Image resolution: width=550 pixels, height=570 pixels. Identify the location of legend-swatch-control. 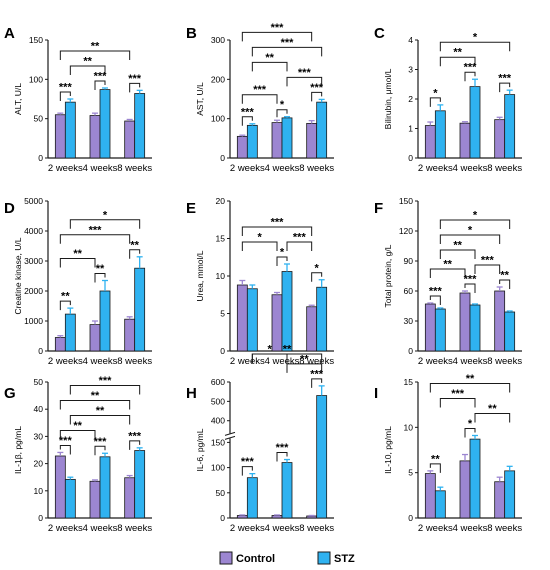
(226, 558).